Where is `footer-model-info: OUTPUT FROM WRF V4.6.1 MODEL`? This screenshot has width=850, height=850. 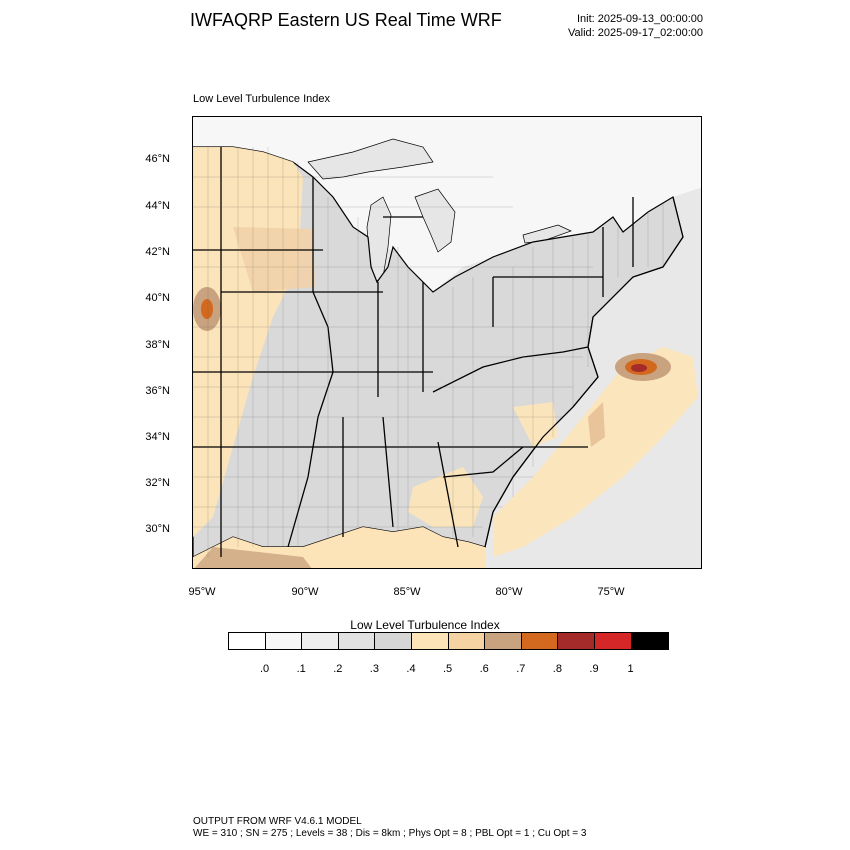 footer-model-info: OUTPUT FROM WRF V4.6.1 MODEL is located at coordinates (277, 821).